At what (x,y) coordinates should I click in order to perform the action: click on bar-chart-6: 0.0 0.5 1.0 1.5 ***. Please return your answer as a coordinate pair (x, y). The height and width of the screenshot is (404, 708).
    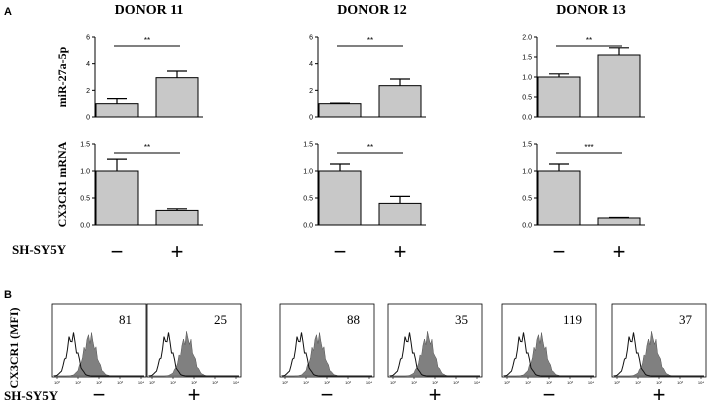
    Looking at the image, I should click on (583, 186).